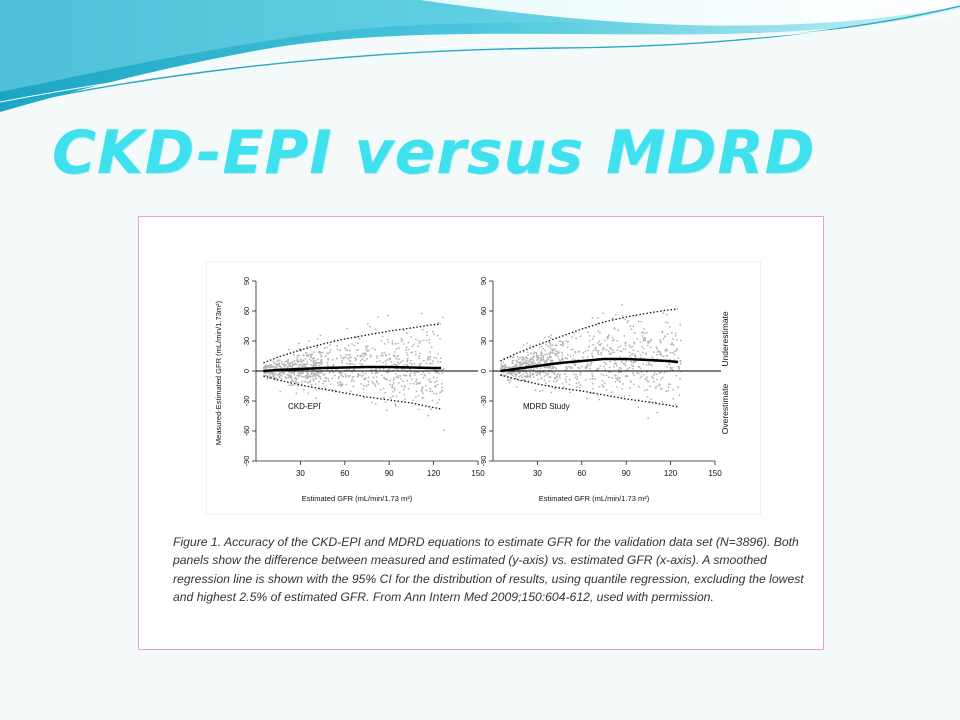 This screenshot has height=720, width=960. What do you see at coordinates (725, 339) in the screenshot?
I see `underestimate-label: Underestimate` at bounding box center [725, 339].